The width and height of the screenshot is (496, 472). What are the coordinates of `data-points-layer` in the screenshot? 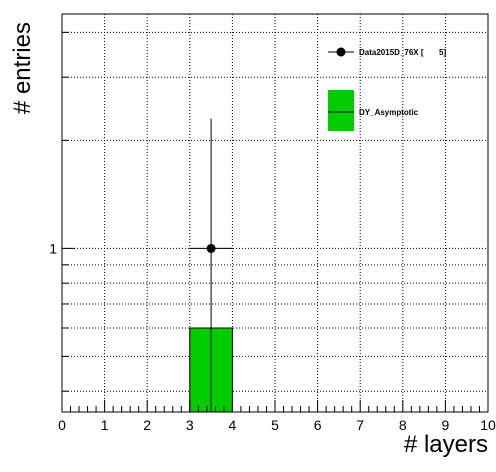 It's located at (211, 265).